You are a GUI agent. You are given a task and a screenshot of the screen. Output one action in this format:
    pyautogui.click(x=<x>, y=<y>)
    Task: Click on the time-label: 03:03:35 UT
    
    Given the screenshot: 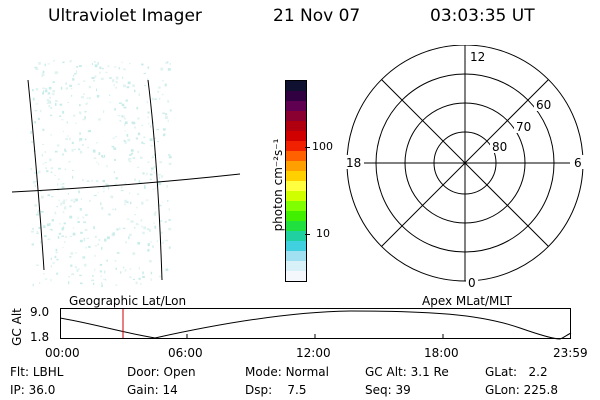 What is the action you would take?
    pyautogui.click(x=482, y=16)
    